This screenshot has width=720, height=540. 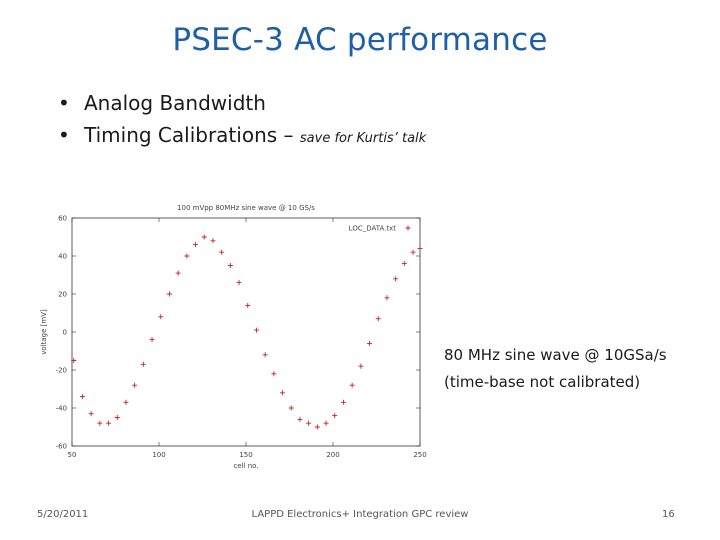 What do you see at coordinates (363, 138) in the screenshot?
I see `bullet-note: save for Kurtis’ talk` at bounding box center [363, 138].